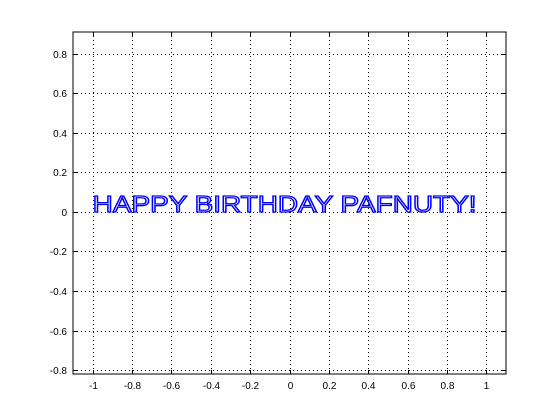 The height and width of the screenshot is (420, 560). I want to click on birthday-text-annotation: HAPPY BIRTHDAY PAFNUTY!, so click(285, 204).